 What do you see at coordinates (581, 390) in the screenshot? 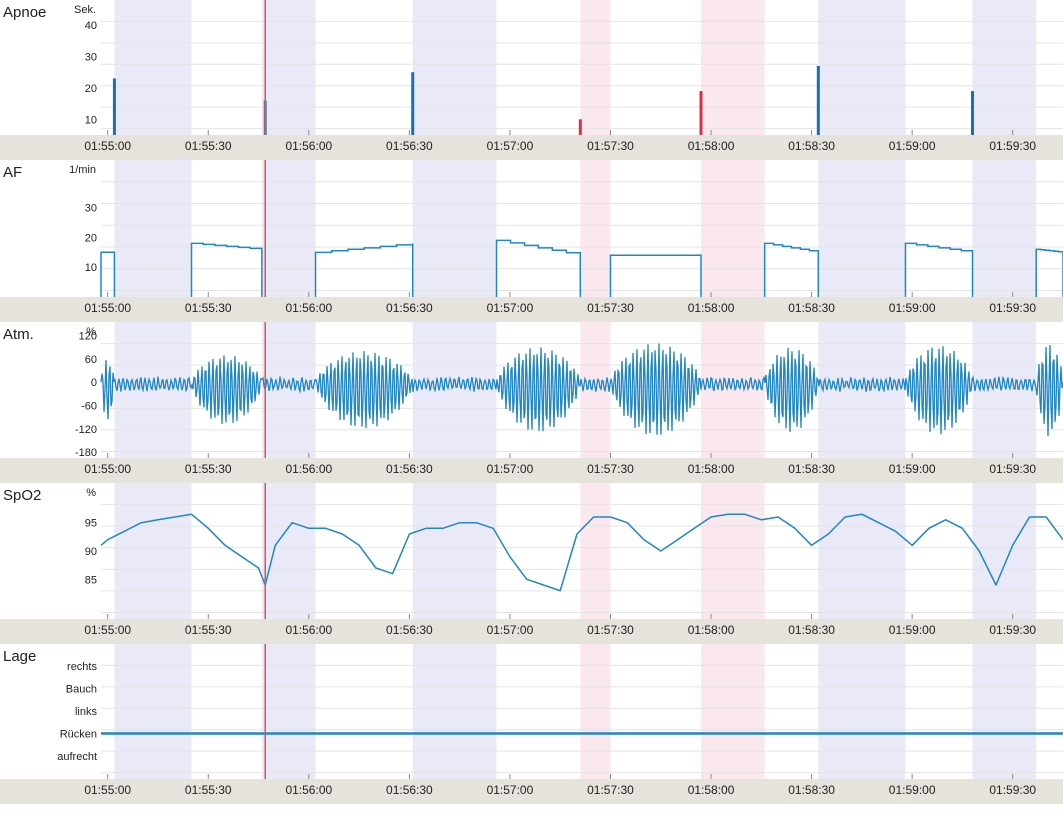
I see `respiration-trace` at bounding box center [581, 390].